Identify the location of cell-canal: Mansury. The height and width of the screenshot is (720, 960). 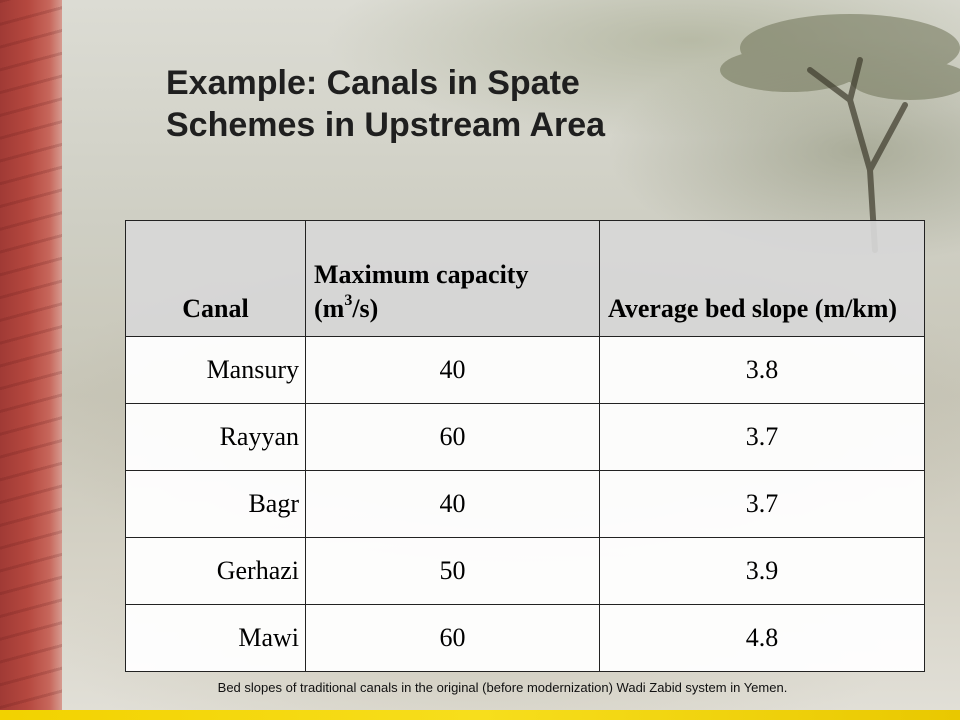
(215, 370).